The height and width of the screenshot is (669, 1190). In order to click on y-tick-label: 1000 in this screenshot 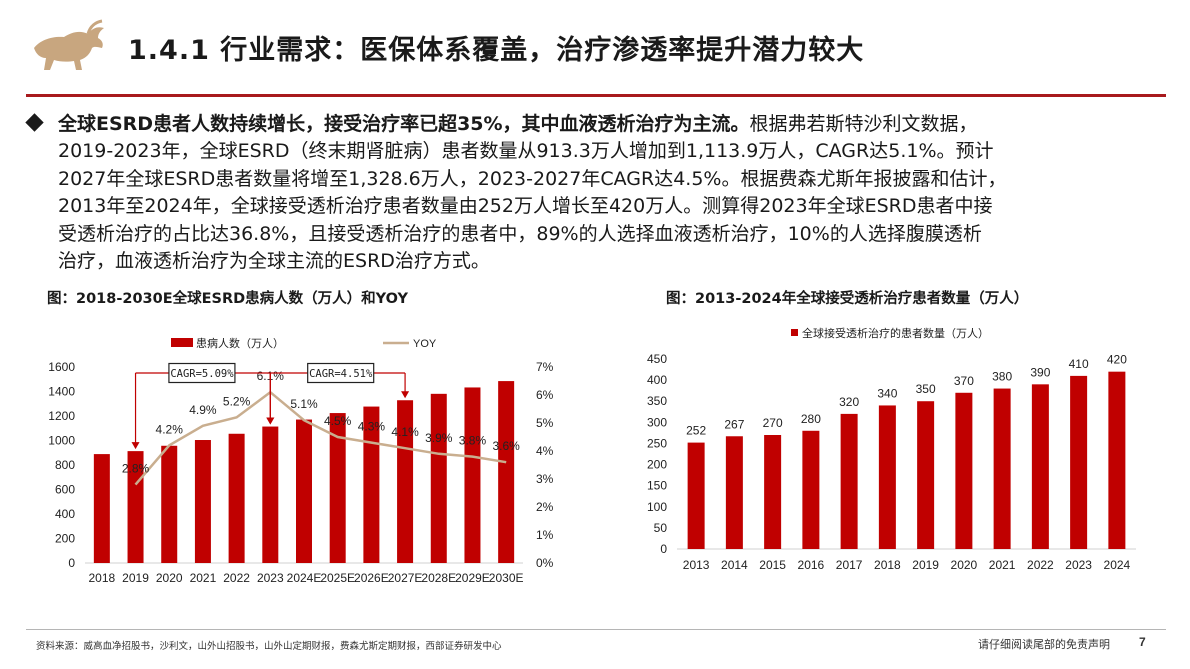, I will do `click(61, 441)`.